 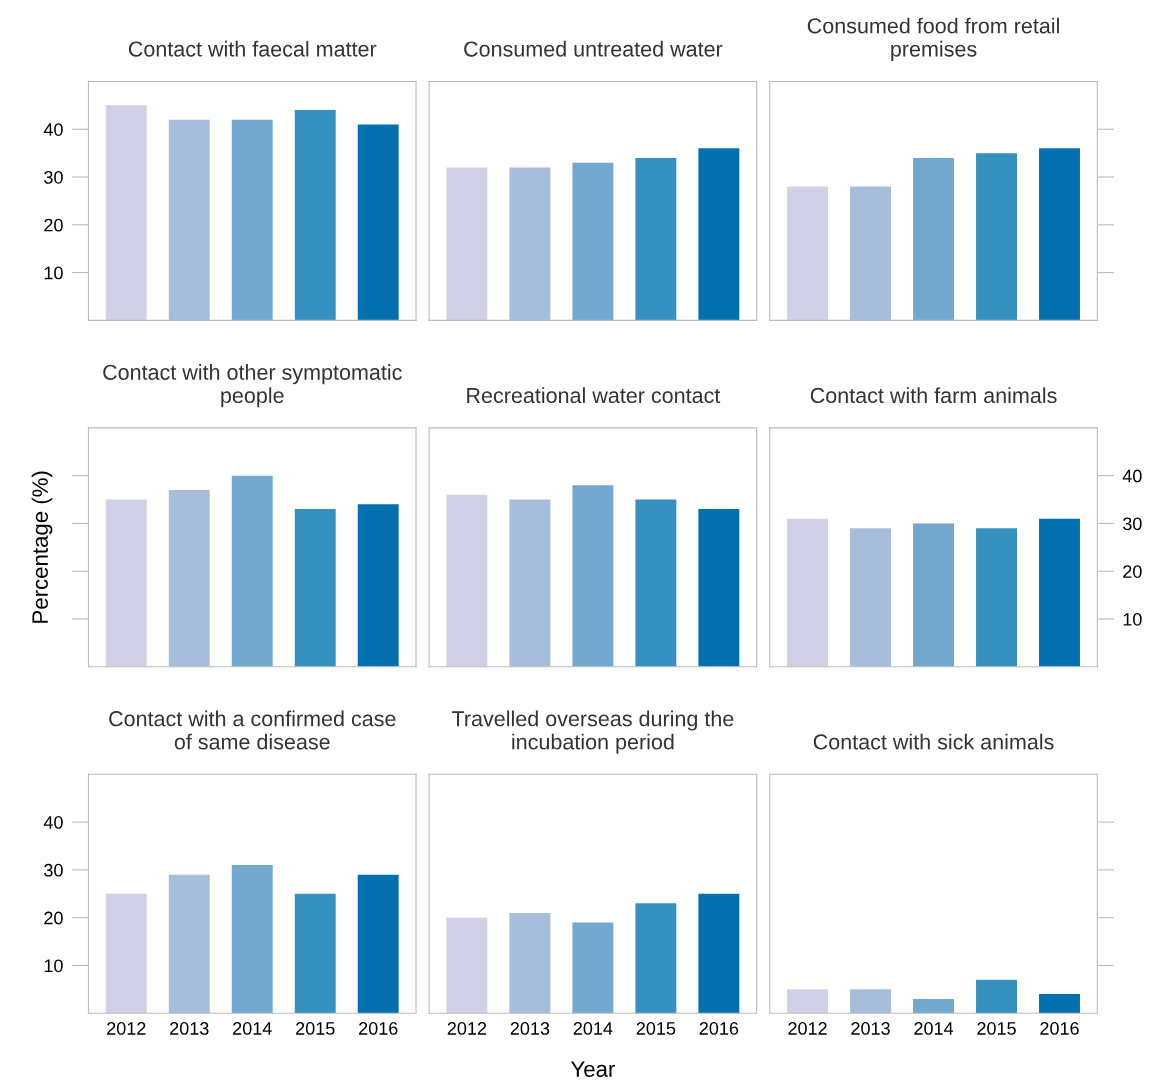 What do you see at coordinates (252, 730) in the screenshot?
I see `chart-title: Contact with a confirmed case of same disease` at bounding box center [252, 730].